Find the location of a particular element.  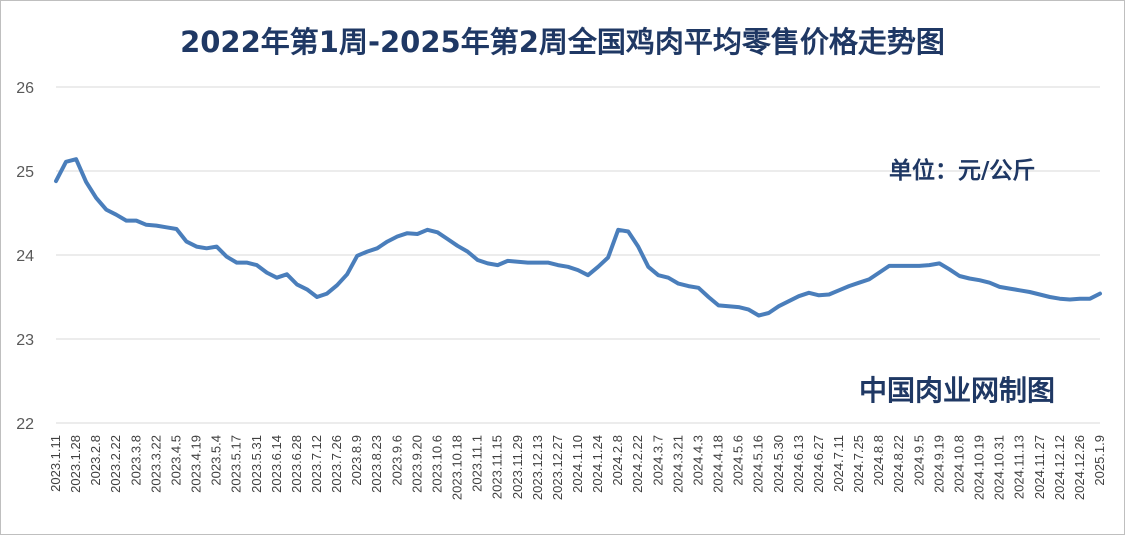

x-tick-label: 2023.10.6 is located at coordinates (436, 464).